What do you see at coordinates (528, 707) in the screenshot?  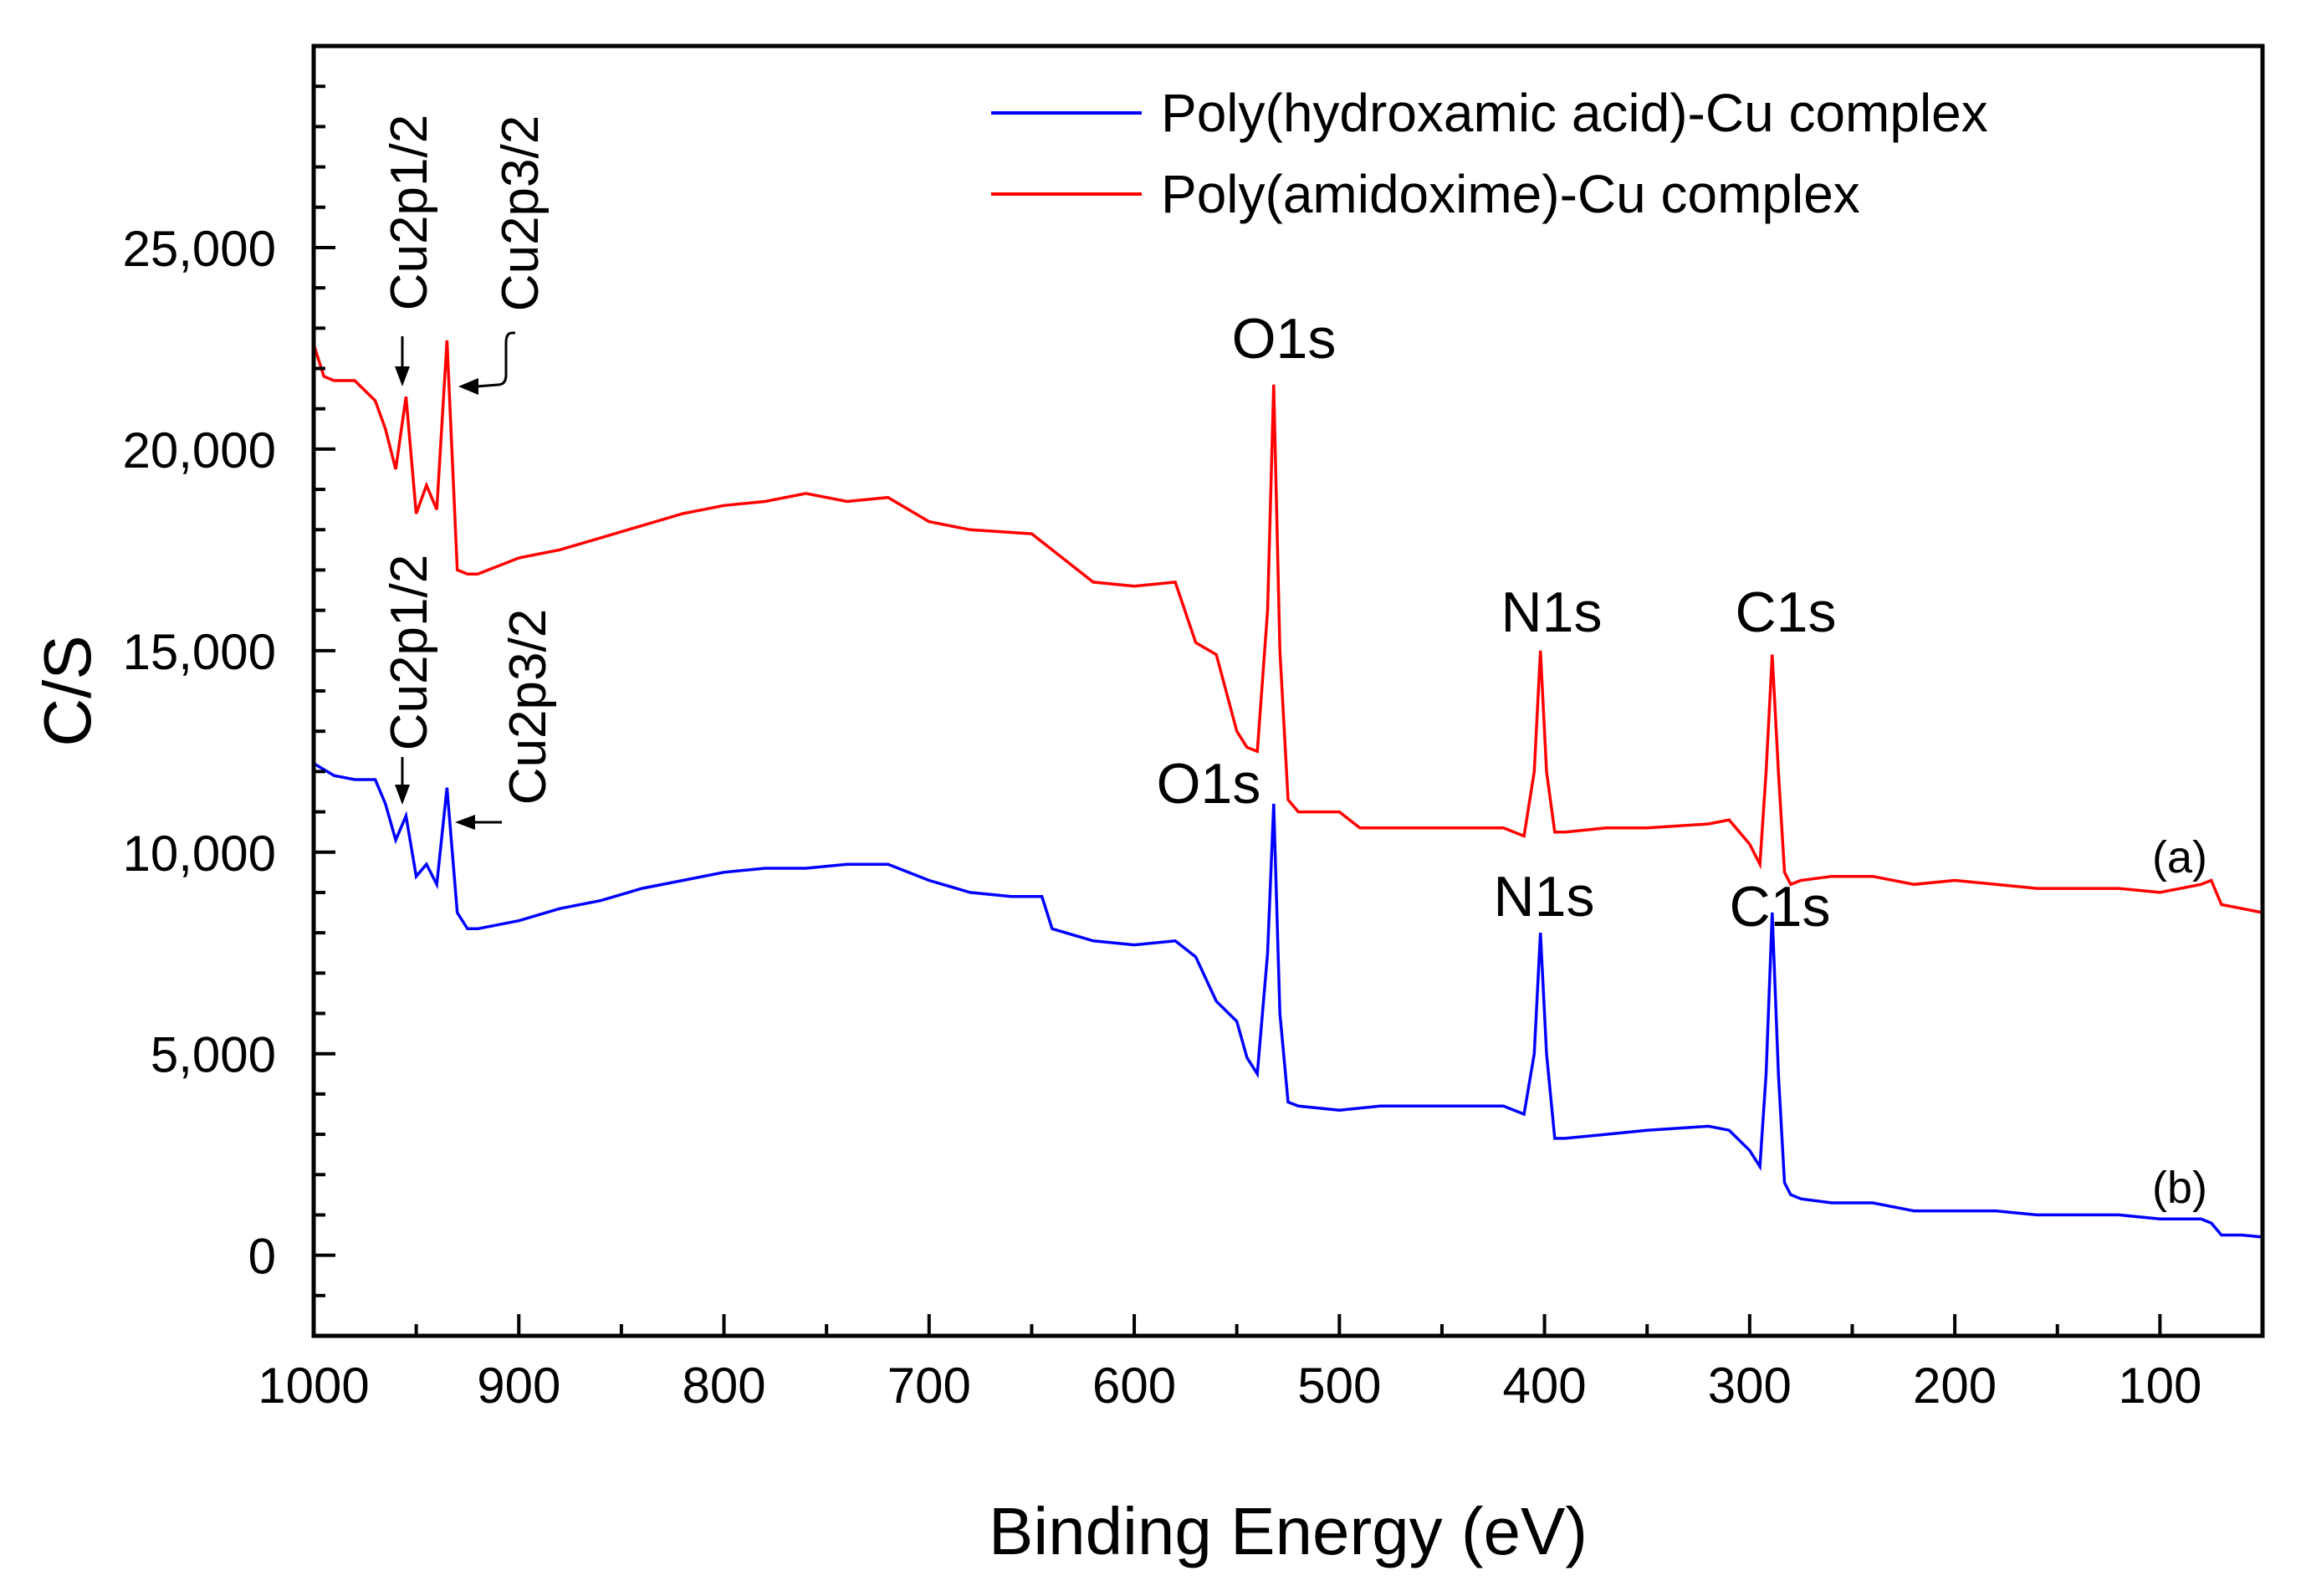 I see `annotation-cu2p32-b: Cu2p3/2` at bounding box center [528, 707].